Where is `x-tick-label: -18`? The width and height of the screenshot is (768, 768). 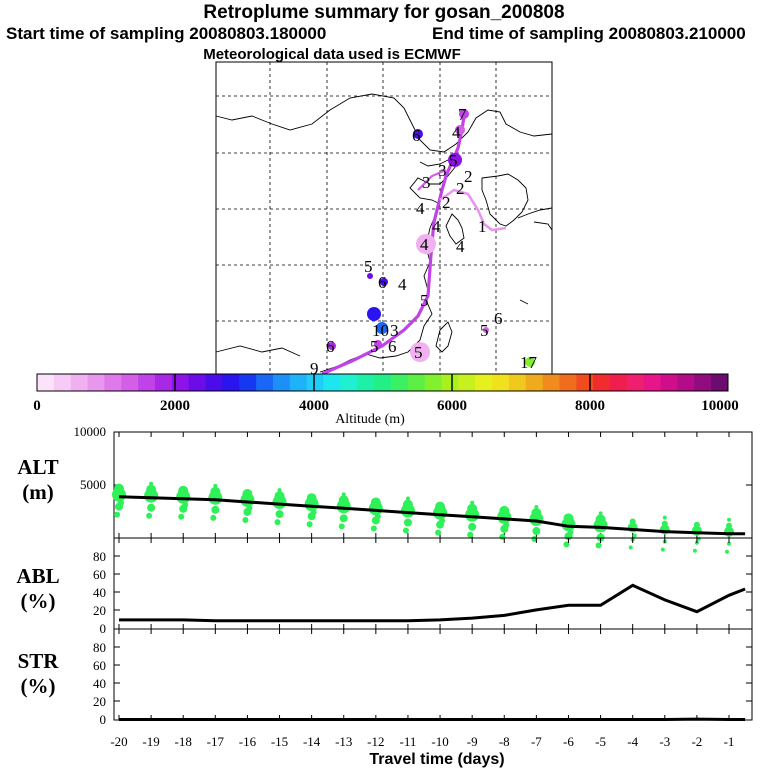 x-tick-label: -18 is located at coordinates (183, 741).